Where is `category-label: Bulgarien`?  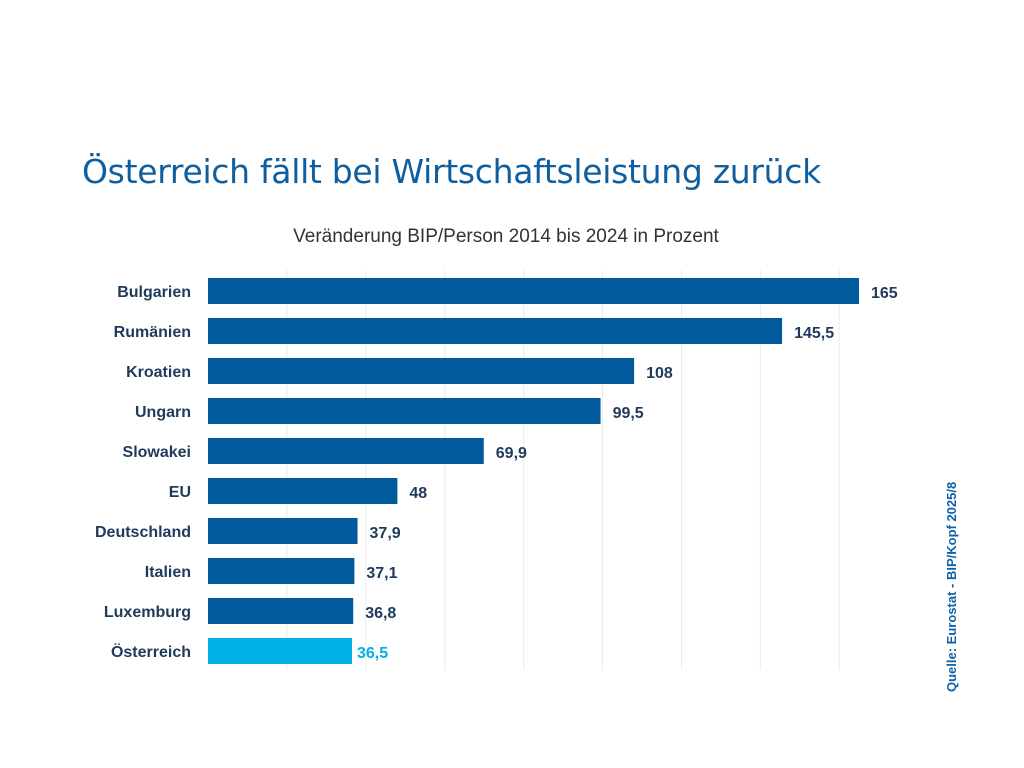
category-label: Bulgarien is located at coordinates (154, 292).